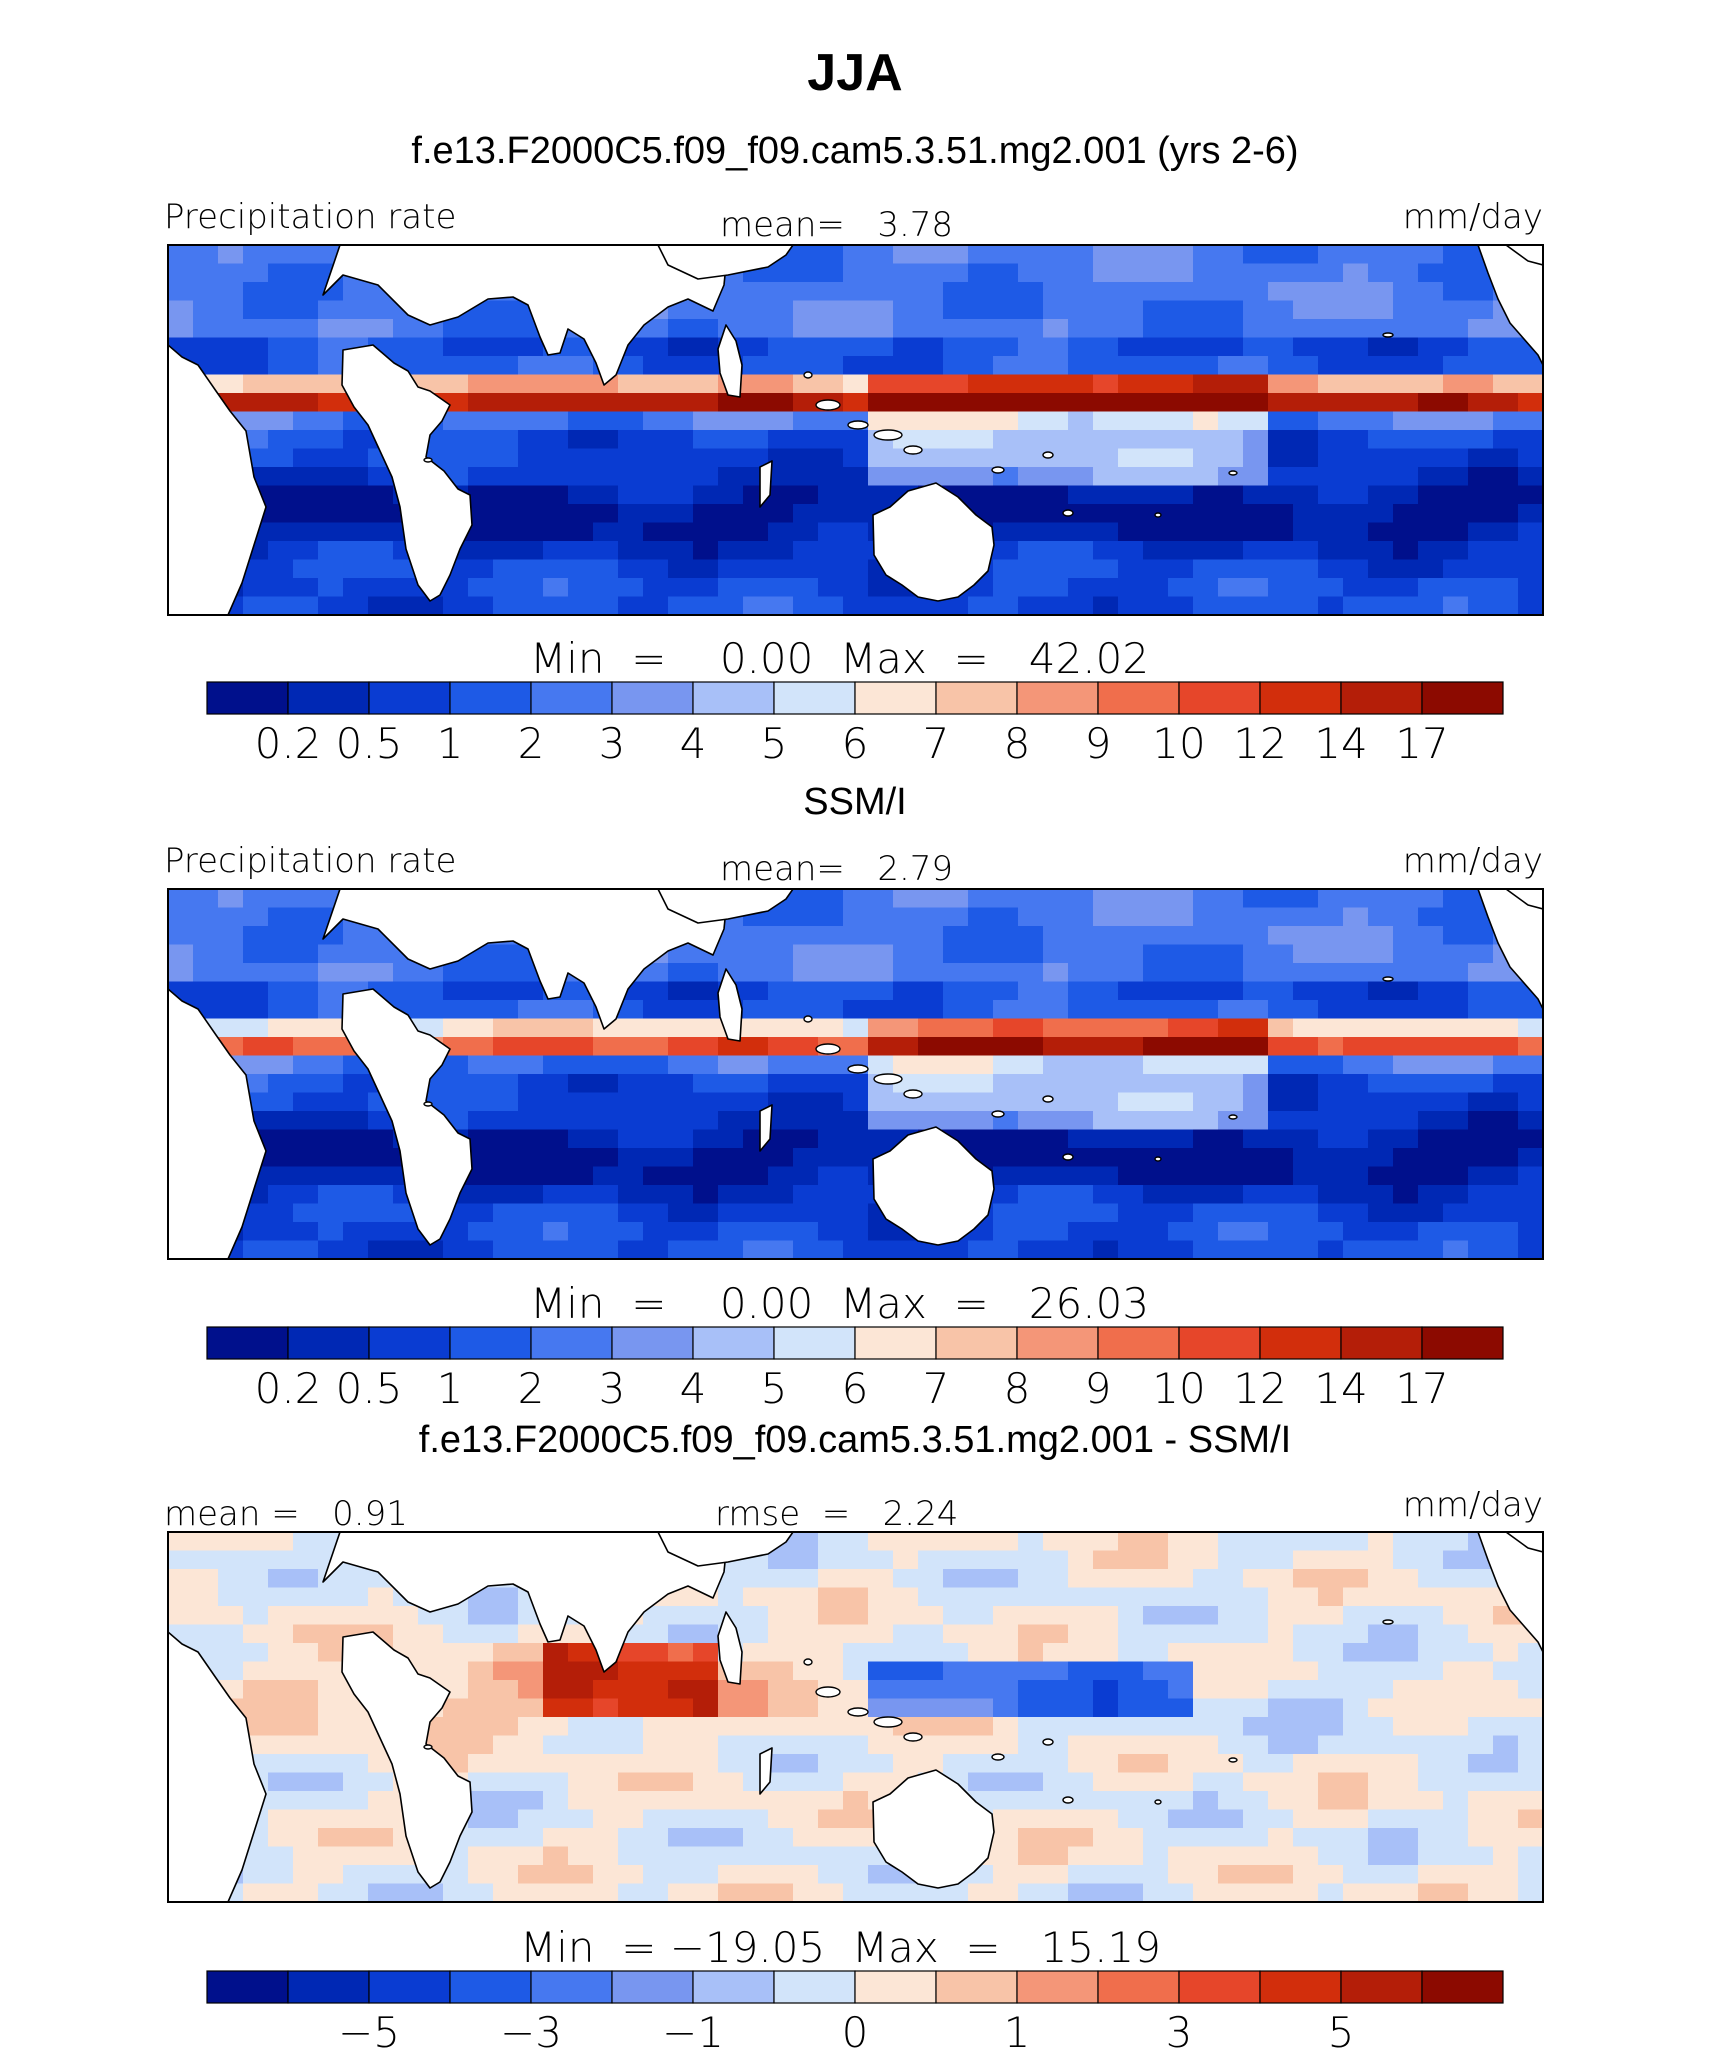 This screenshot has width=1710, height=2048. Describe the element at coordinates (217, 430) in the screenshot. I see `landmass` at that location.